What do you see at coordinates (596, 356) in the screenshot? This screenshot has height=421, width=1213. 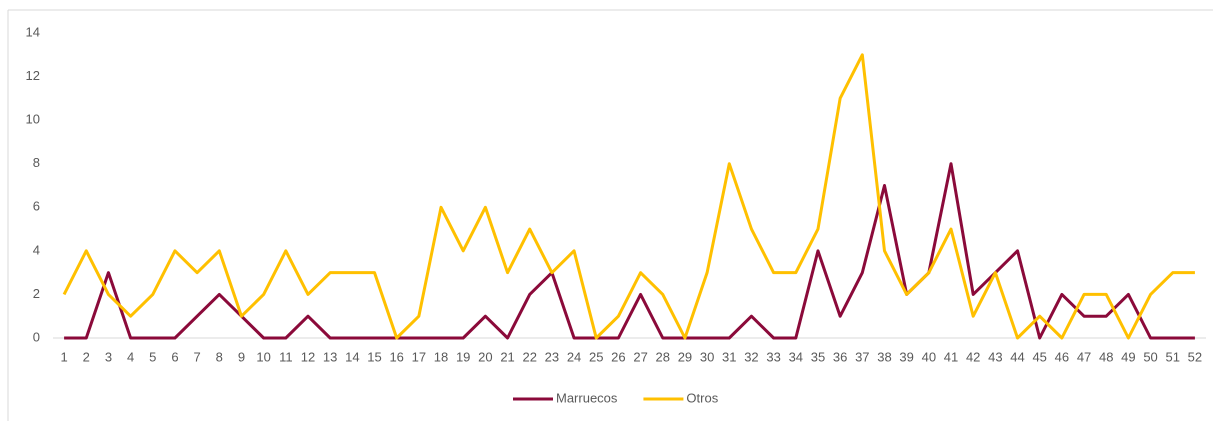 I see `x-tick-label: 25` at bounding box center [596, 356].